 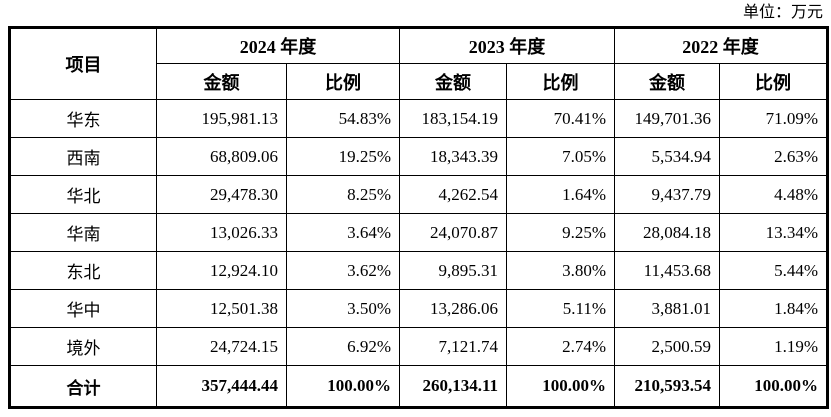 I want to click on amount-cell: 18,343.39, so click(x=453, y=156).